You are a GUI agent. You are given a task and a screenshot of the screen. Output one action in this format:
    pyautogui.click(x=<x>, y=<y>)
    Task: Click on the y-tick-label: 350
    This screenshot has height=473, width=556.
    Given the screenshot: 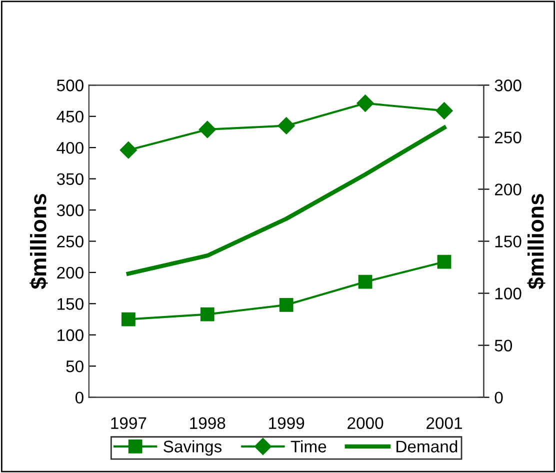 What is the action you would take?
    pyautogui.click(x=70, y=179)
    